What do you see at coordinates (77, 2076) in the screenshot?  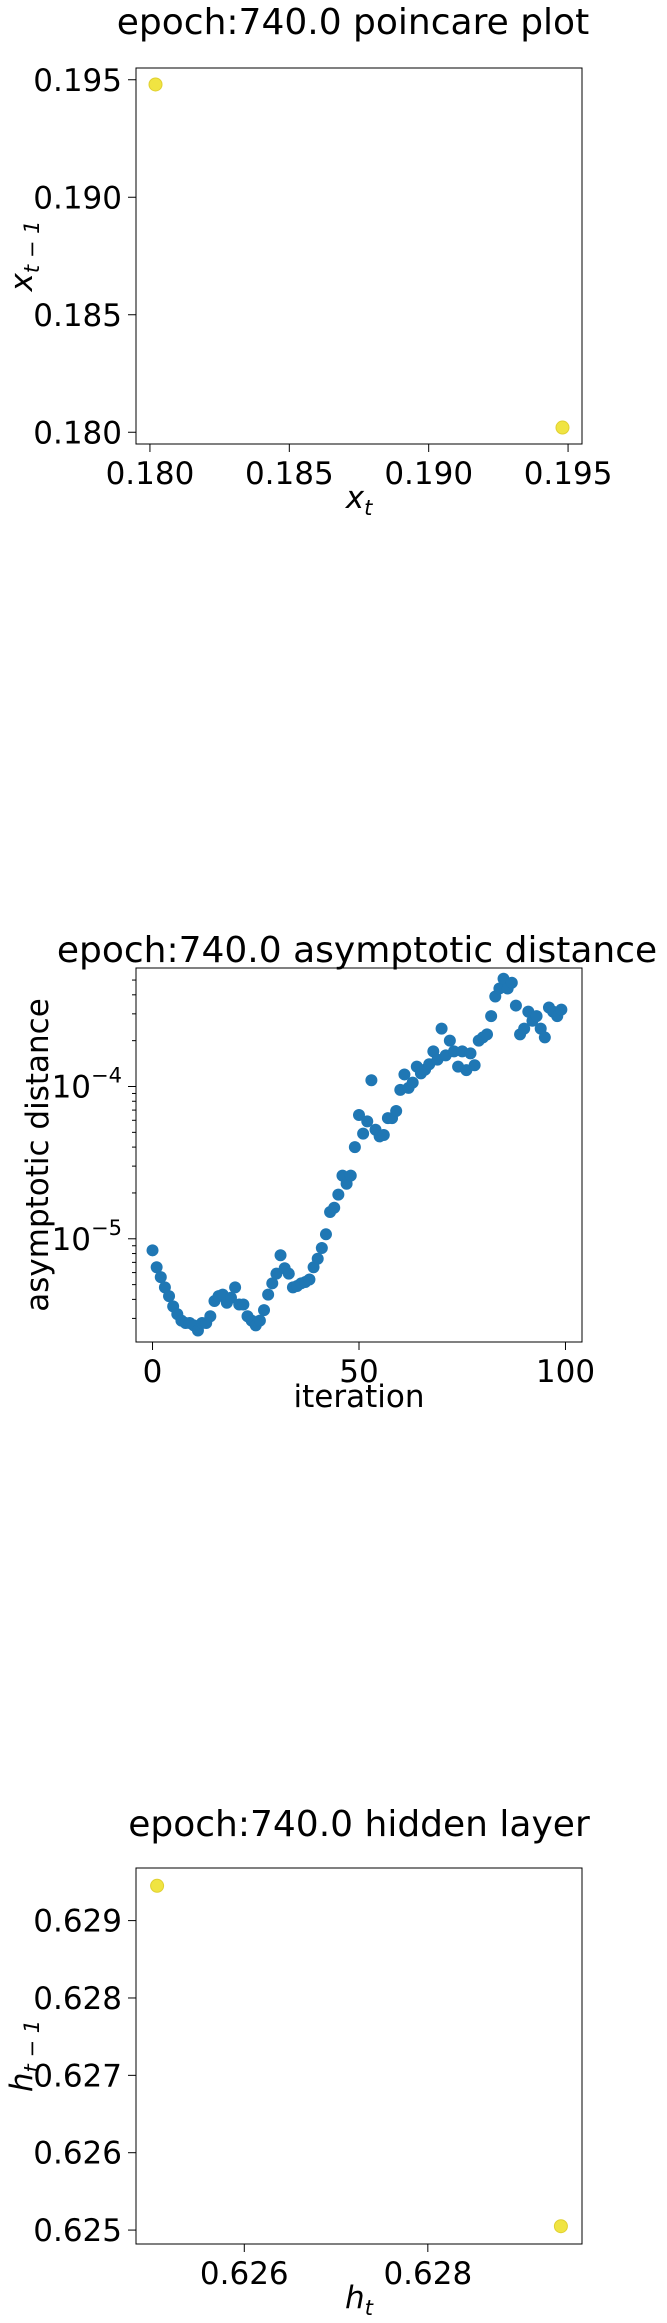 I see `y-tick-label: 0.627` at bounding box center [77, 2076].